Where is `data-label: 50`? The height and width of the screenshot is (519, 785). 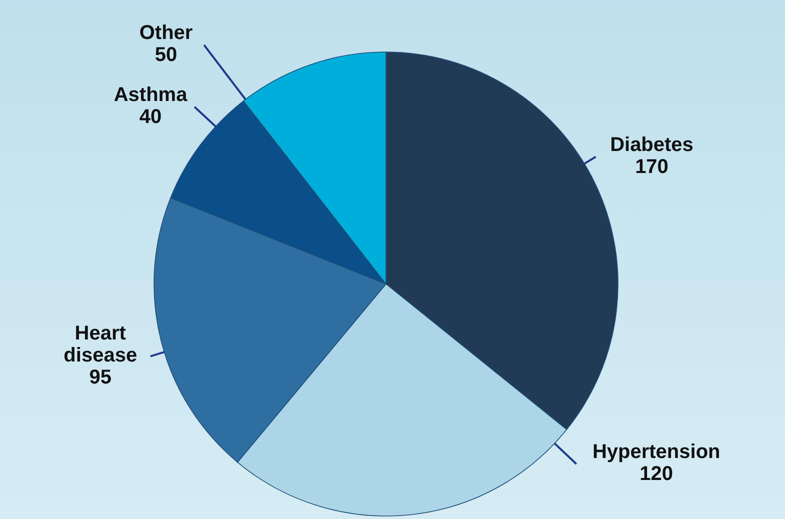
data-label: 50 is located at coordinates (166, 55).